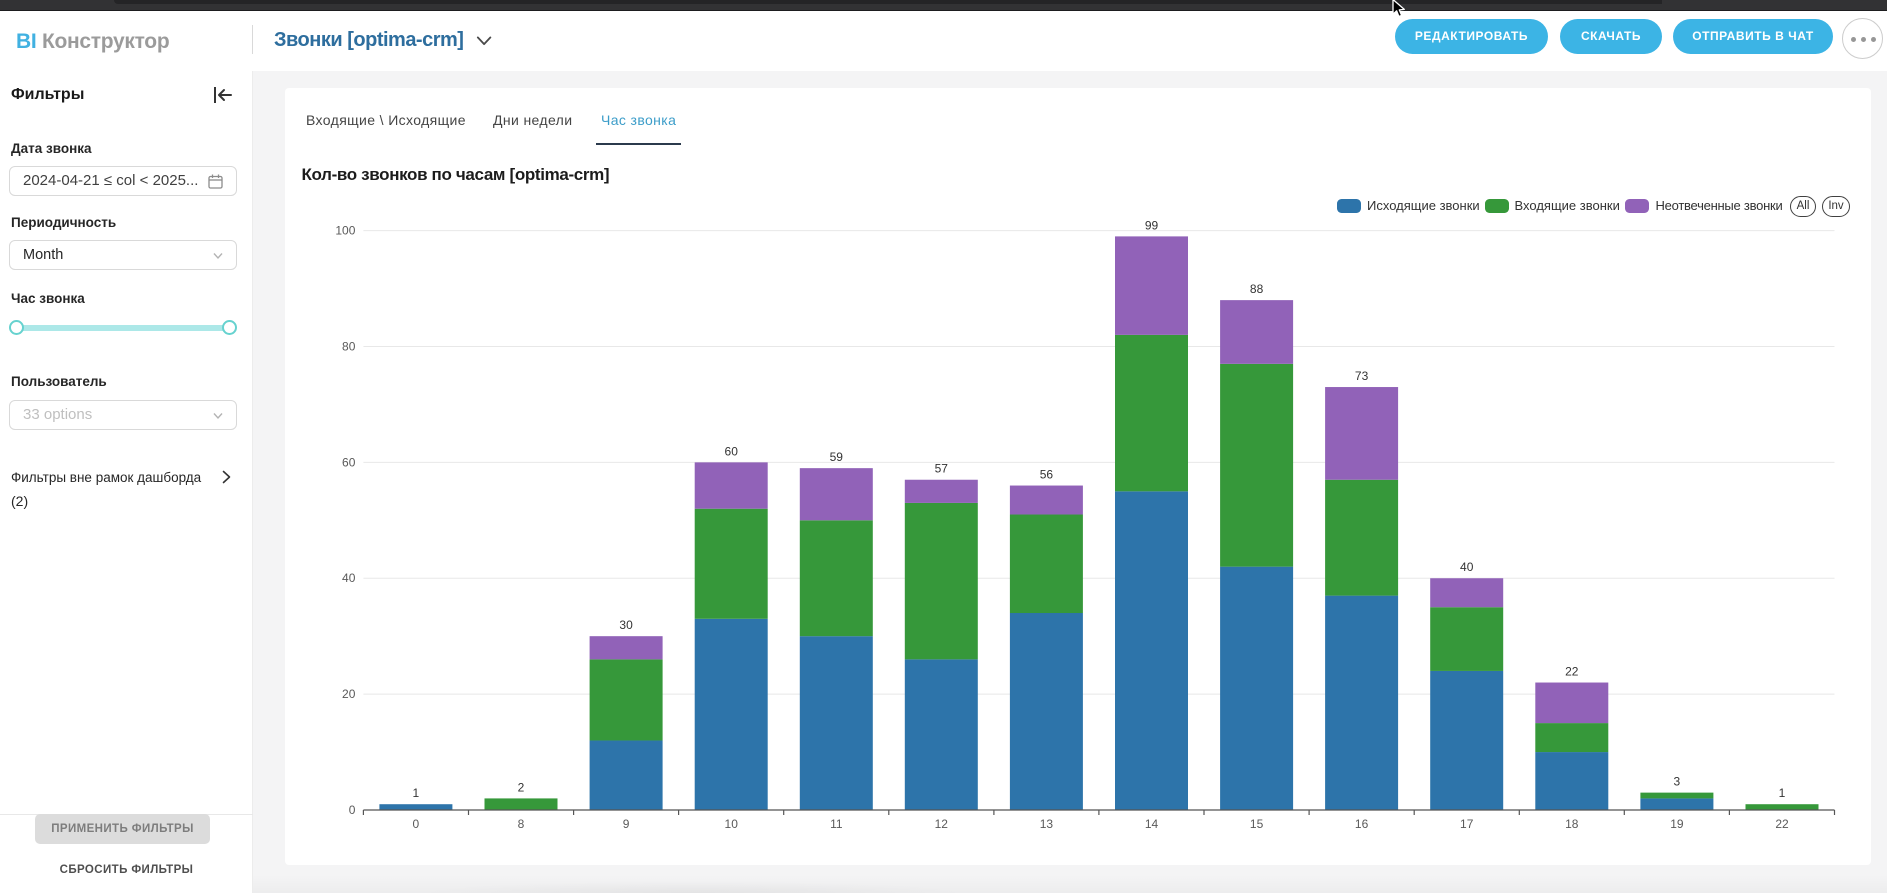 The width and height of the screenshot is (1887, 893). What do you see at coordinates (1257, 824) in the screenshot?
I see `svg-text: 15` at bounding box center [1257, 824].